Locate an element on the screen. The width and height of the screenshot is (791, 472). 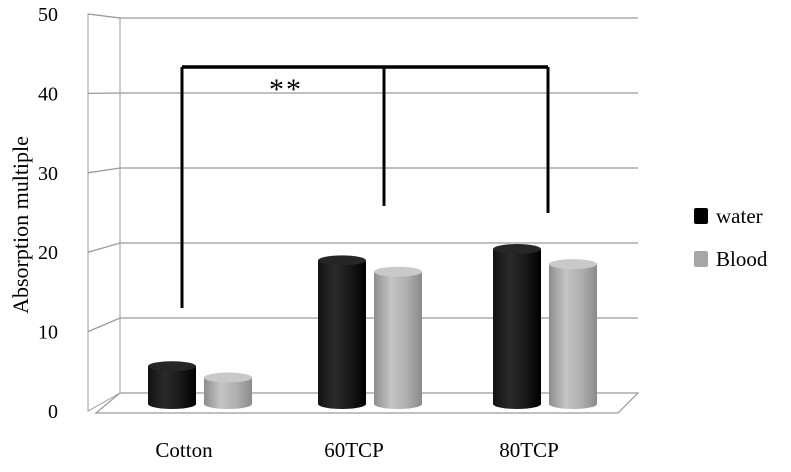
bar-water-80tcp is located at coordinates (517, 326).